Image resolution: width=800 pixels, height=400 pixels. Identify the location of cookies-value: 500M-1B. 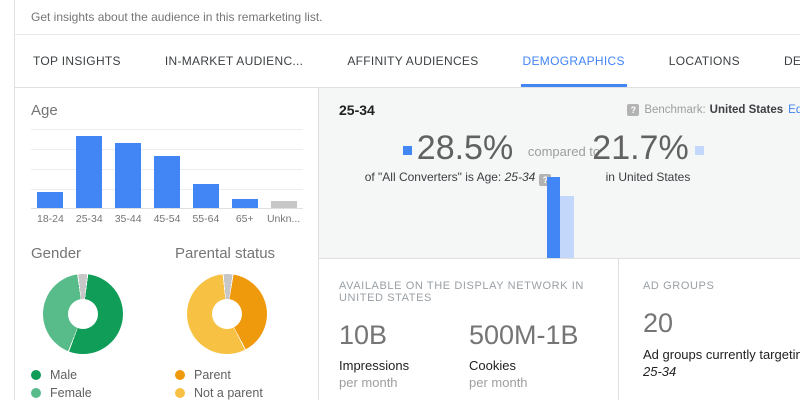
(524, 335).